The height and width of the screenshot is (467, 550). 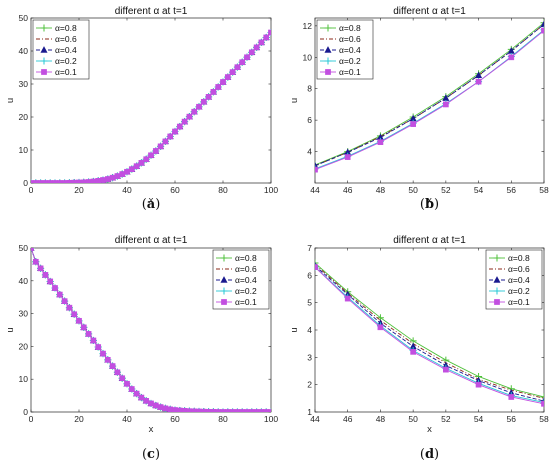 What do you see at coordinates (429, 454) in the screenshot?
I see `panel-caption: (d)` at bounding box center [429, 454].